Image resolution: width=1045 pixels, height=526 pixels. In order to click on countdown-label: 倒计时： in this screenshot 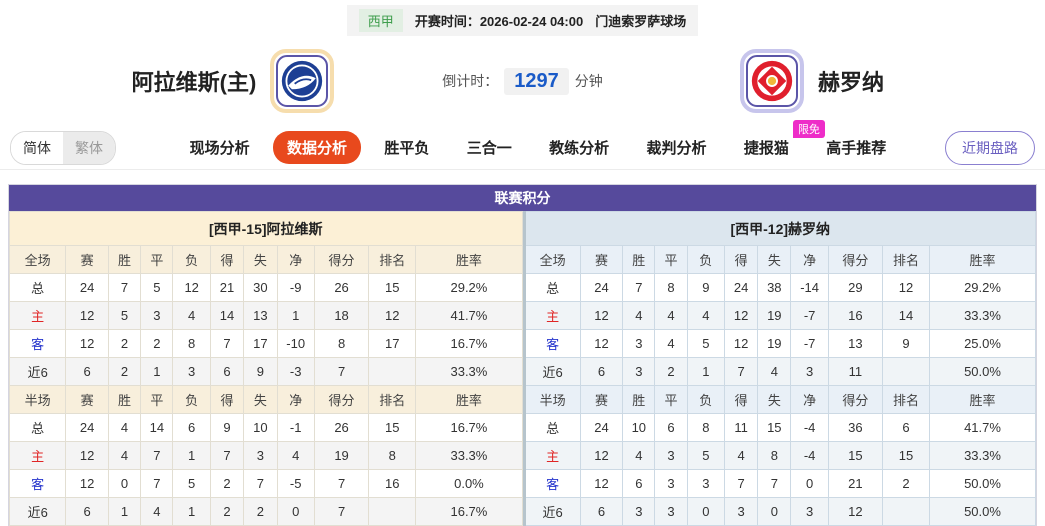, I will do `click(470, 81)`.